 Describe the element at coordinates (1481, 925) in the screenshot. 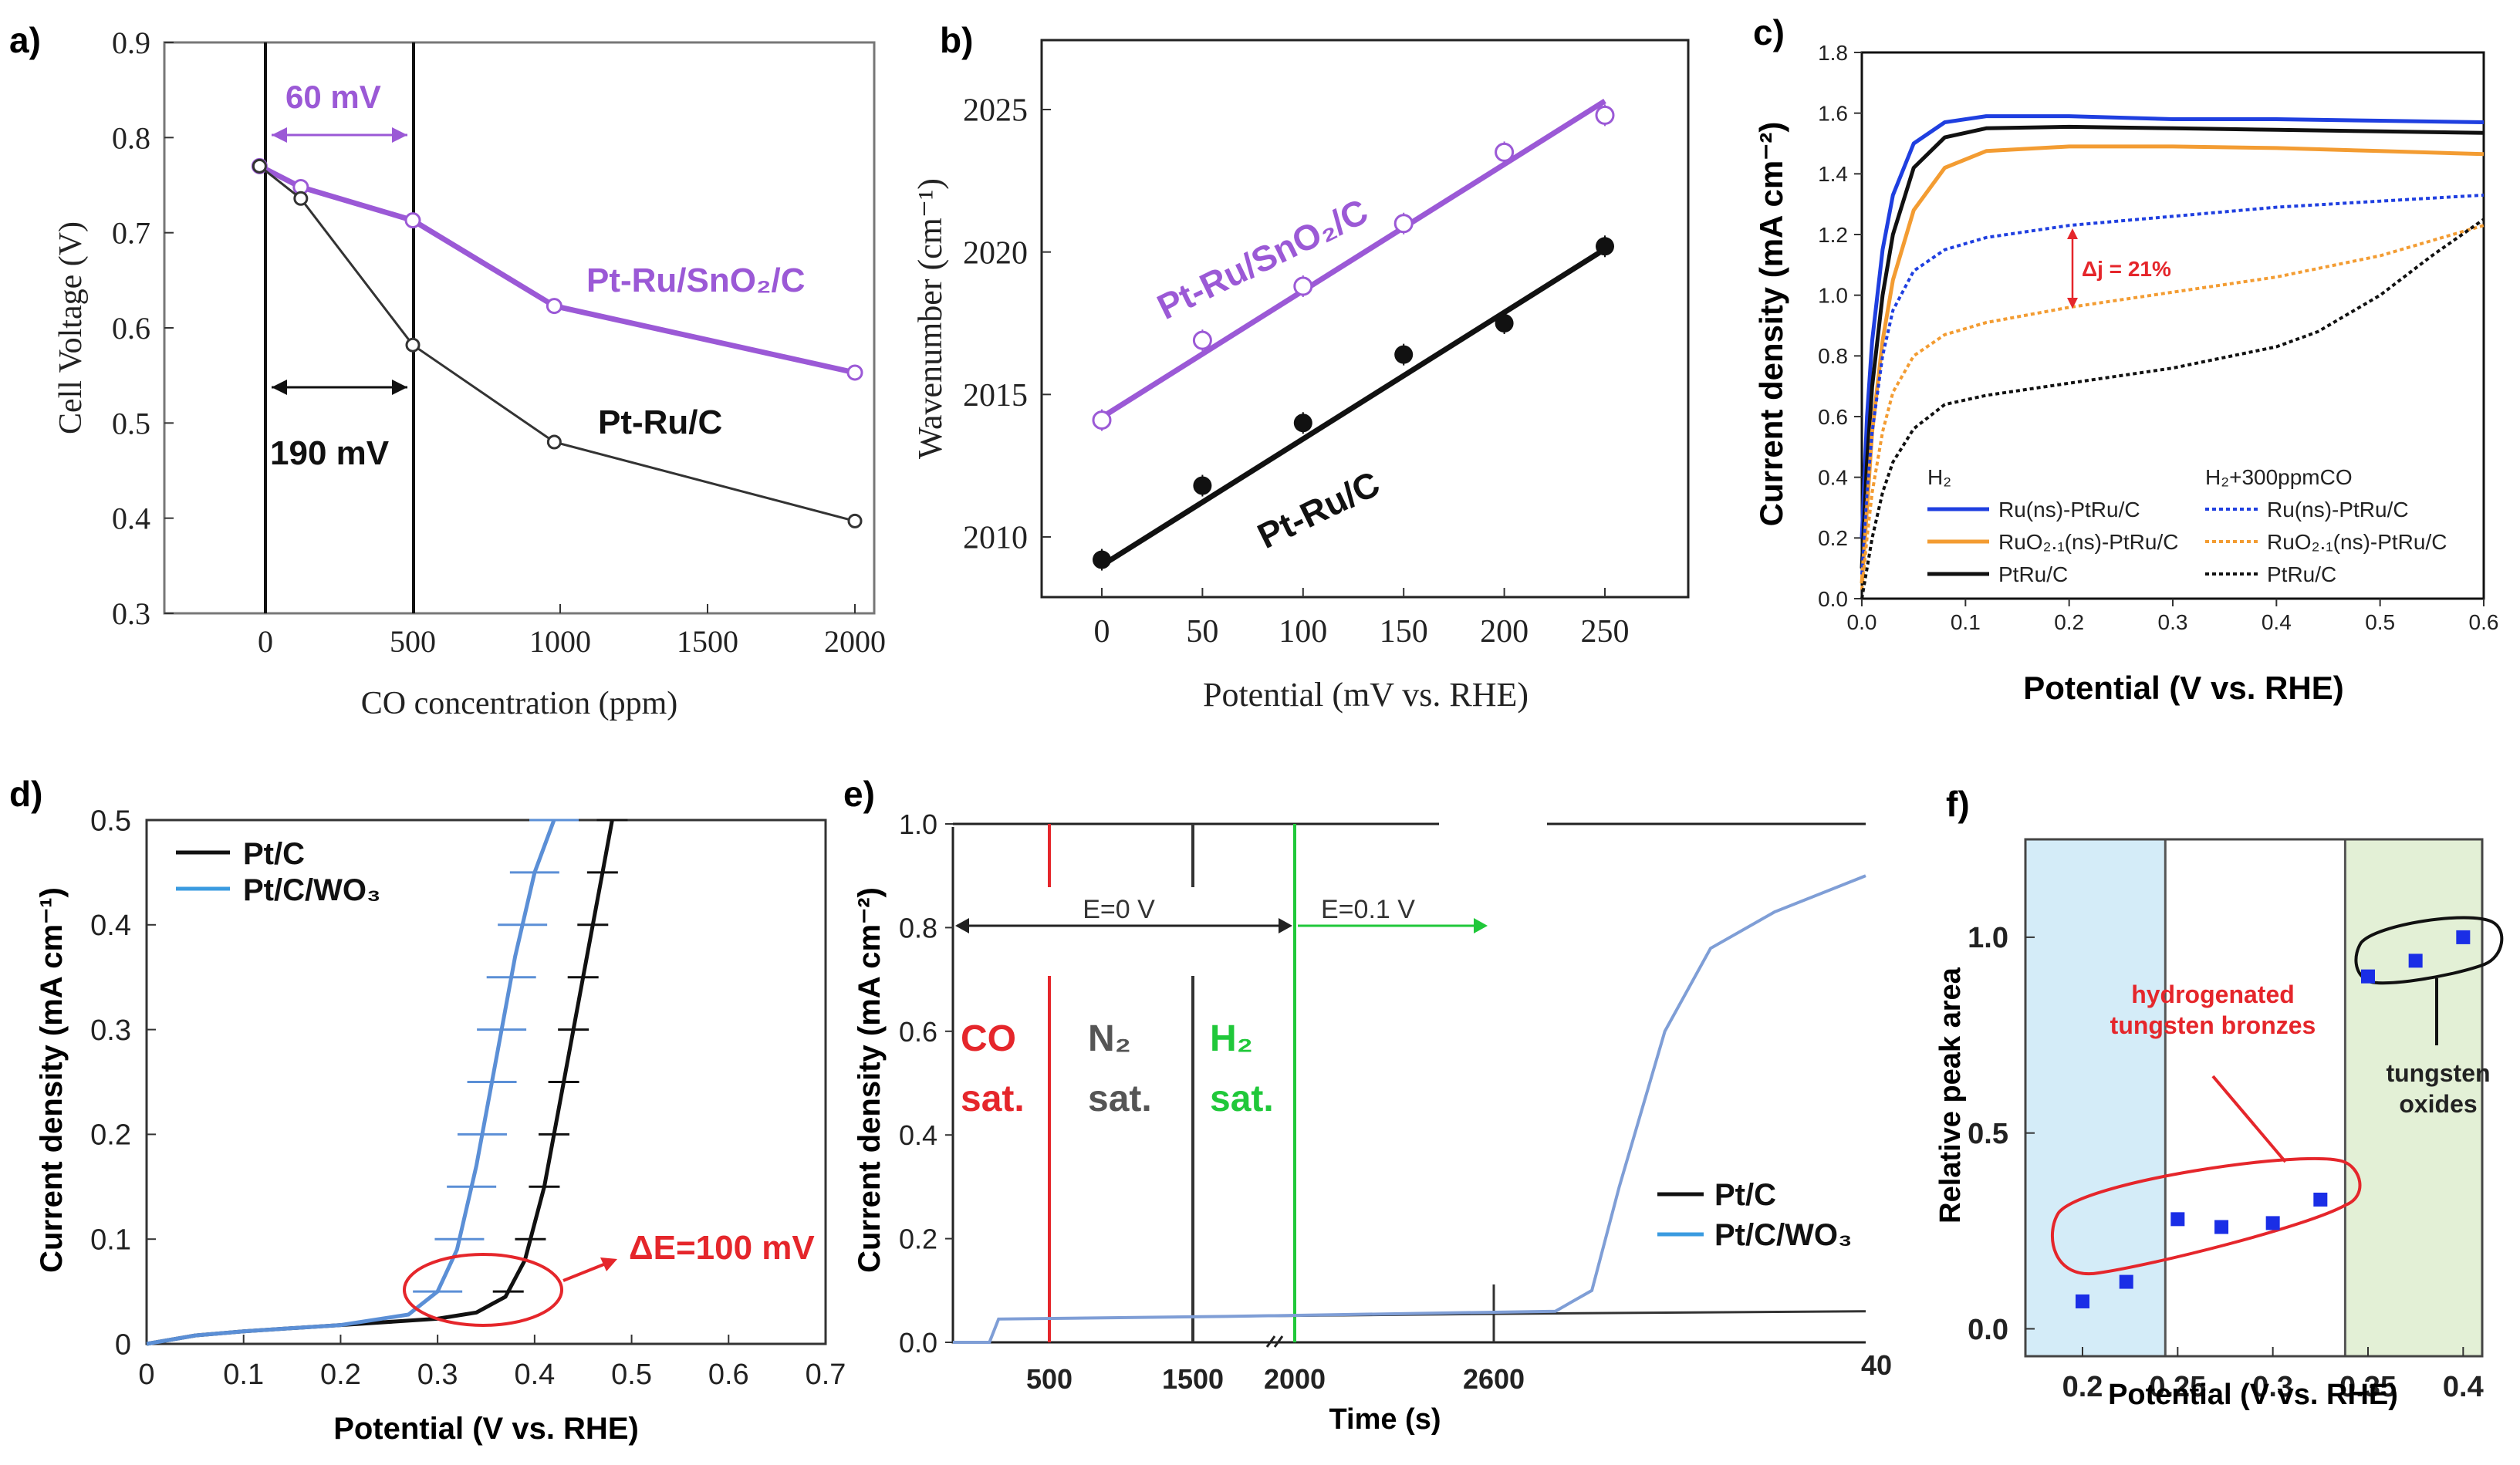

I see `panel-e-e01-arrowhead` at that location.